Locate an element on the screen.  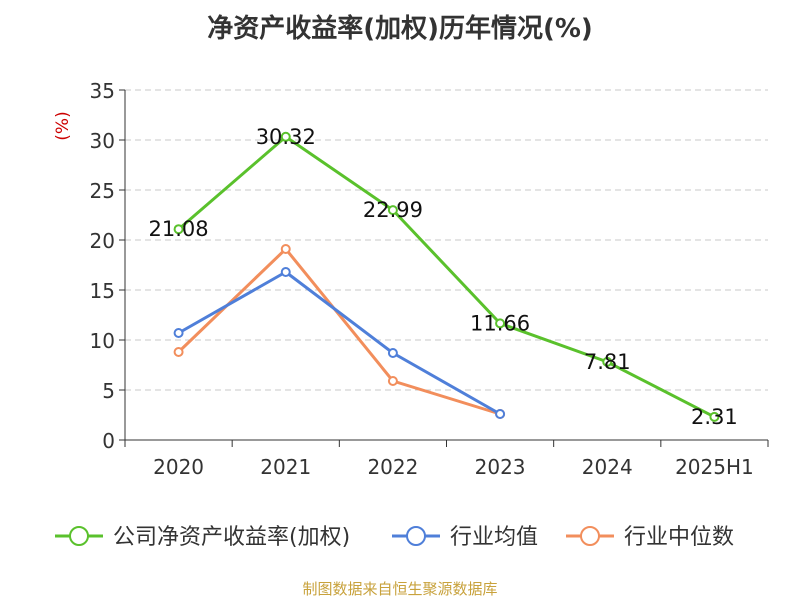
x-tick-label: 2022 is located at coordinates (392, 467).